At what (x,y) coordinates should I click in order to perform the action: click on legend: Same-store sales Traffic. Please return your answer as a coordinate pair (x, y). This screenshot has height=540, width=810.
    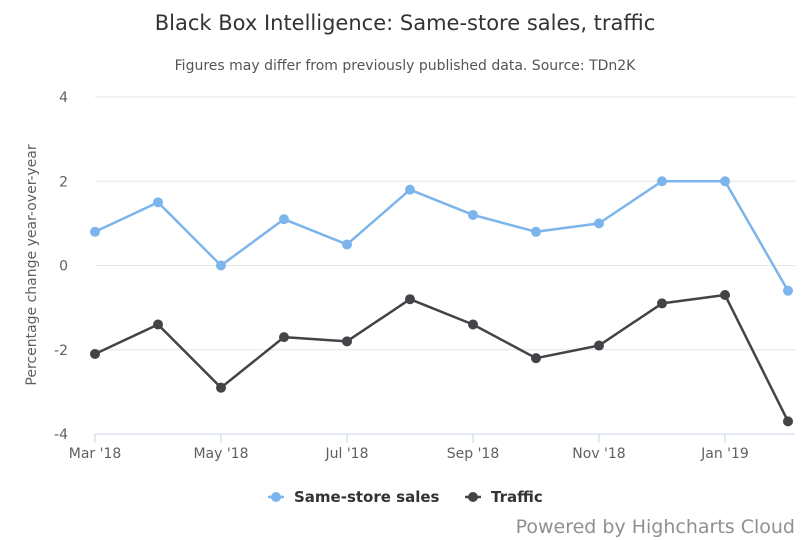
    Looking at the image, I should click on (405, 497).